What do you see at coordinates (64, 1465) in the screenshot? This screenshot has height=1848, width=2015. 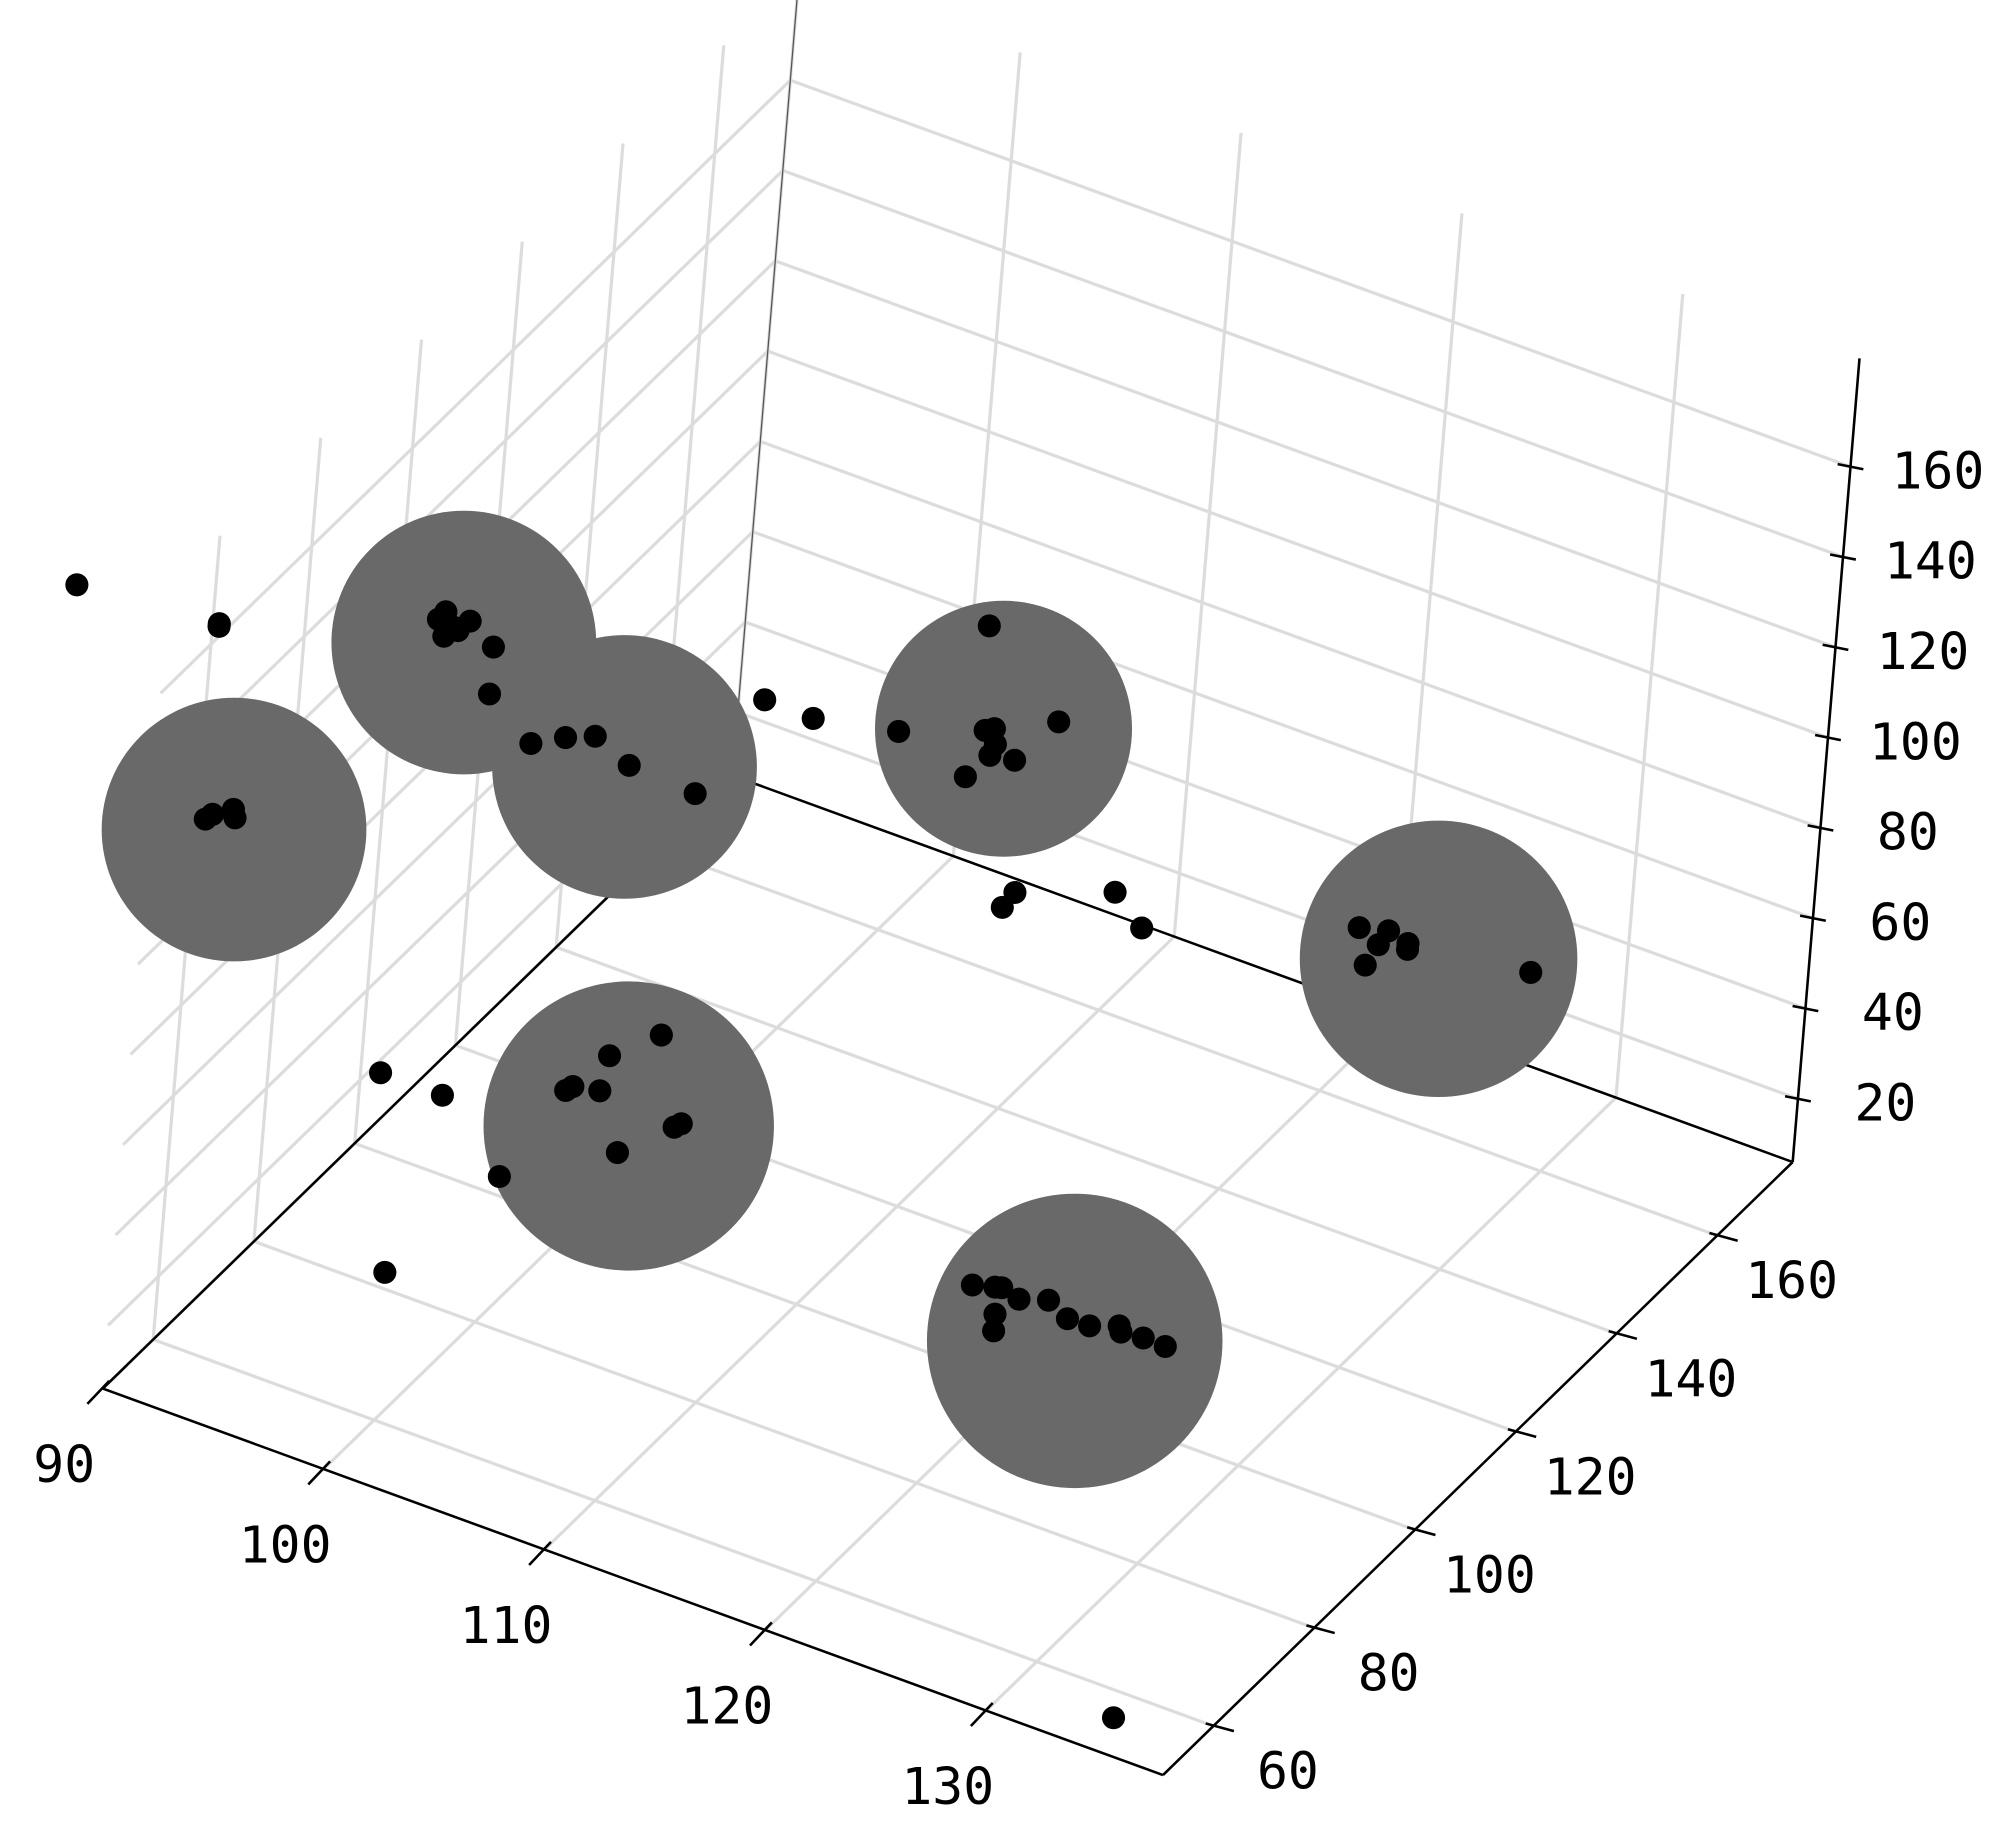 I see `x-tick-label: 90` at bounding box center [64, 1465].